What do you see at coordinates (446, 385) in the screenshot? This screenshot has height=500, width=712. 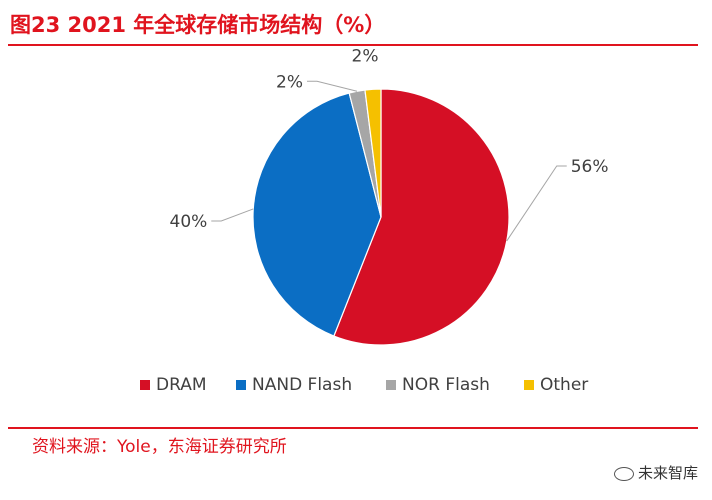 I see `legend-label: NOR Flash` at bounding box center [446, 385].